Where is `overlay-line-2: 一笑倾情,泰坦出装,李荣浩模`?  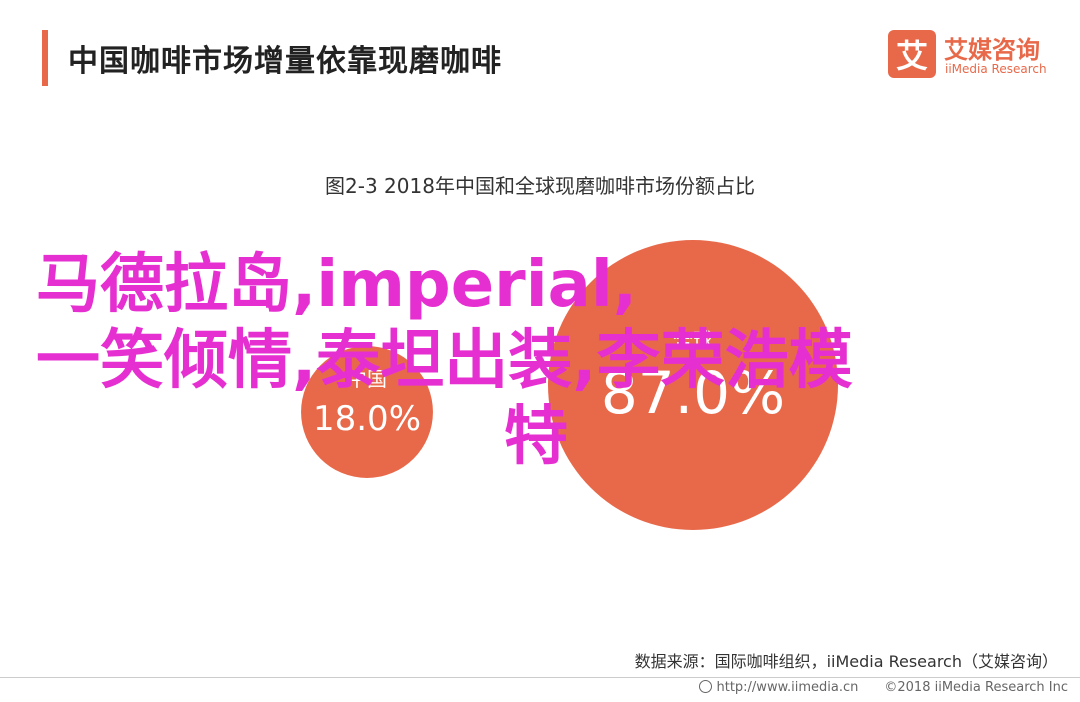 overlay-line-2: 一笑倾情,泰坦出装,李荣浩模 is located at coordinates (444, 361).